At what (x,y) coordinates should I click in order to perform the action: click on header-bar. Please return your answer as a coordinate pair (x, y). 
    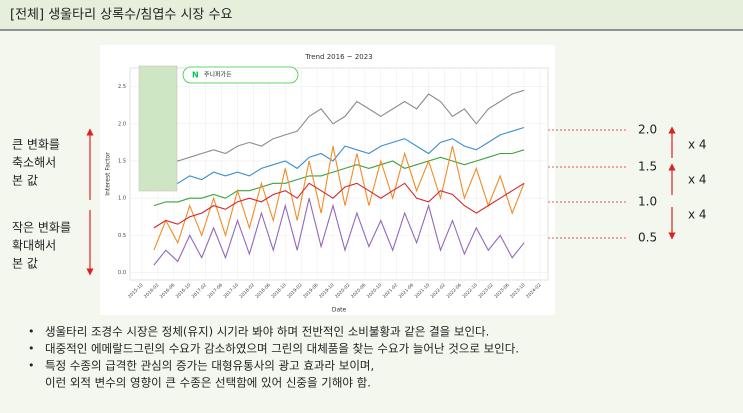
    Looking at the image, I should click on (371, 15).